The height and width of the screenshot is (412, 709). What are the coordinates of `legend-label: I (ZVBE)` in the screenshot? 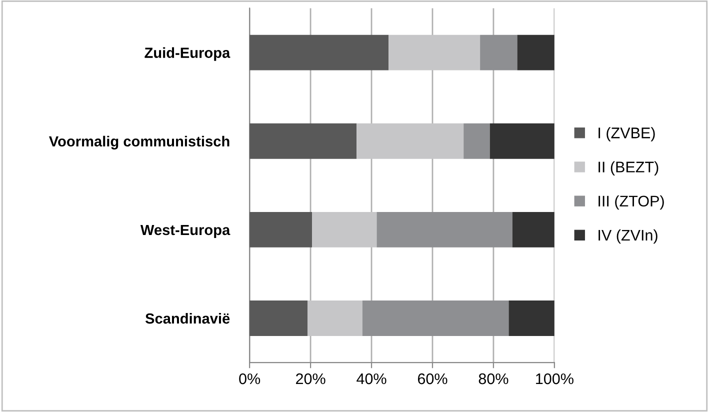 It's located at (626, 134).